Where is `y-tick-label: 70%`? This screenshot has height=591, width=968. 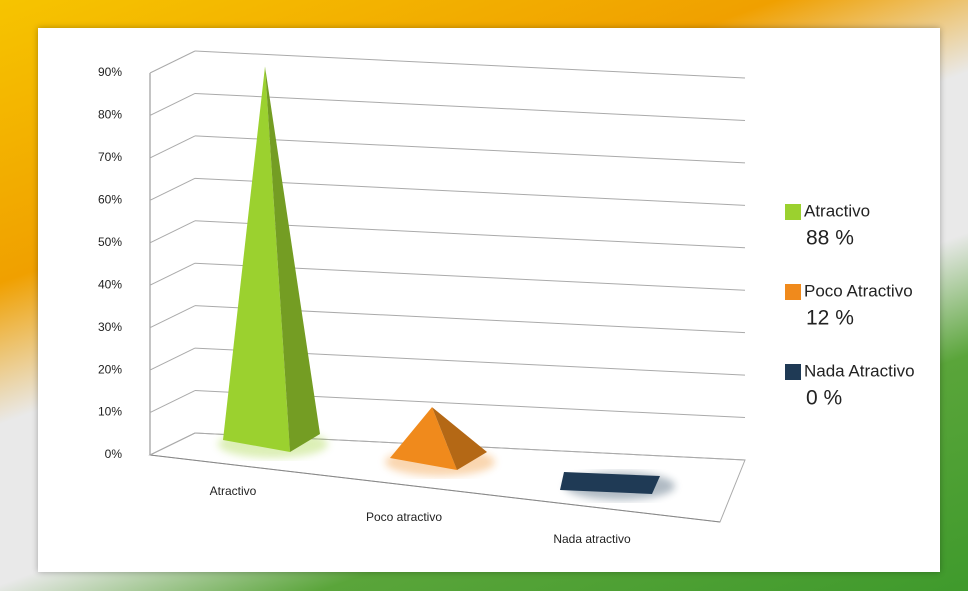
y-tick-label: 70% is located at coordinates (110, 157).